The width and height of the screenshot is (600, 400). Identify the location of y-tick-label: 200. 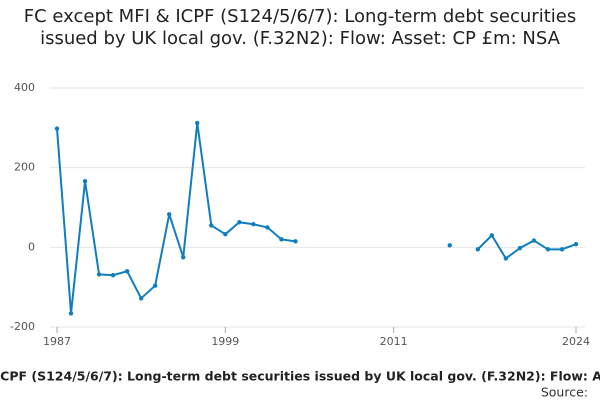
(24, 167).